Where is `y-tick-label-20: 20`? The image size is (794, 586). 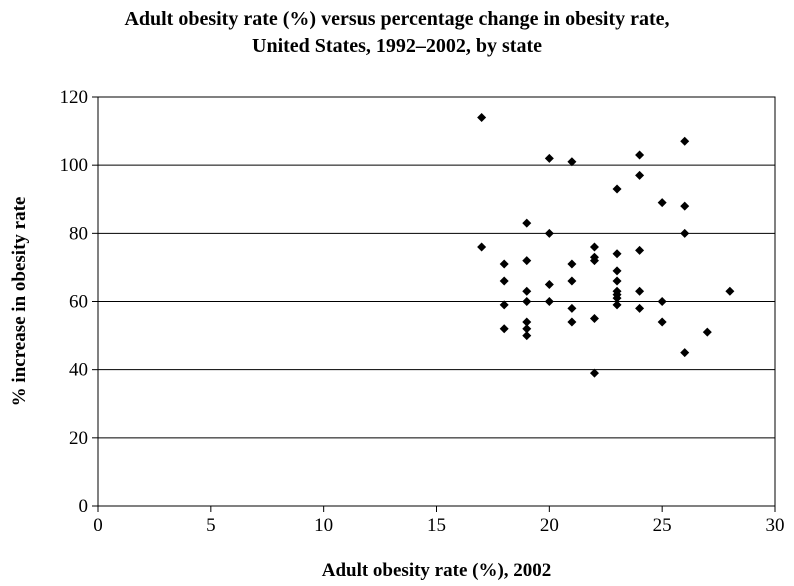
y-tick-label-20: 20 is located at coordinates (78, 438).